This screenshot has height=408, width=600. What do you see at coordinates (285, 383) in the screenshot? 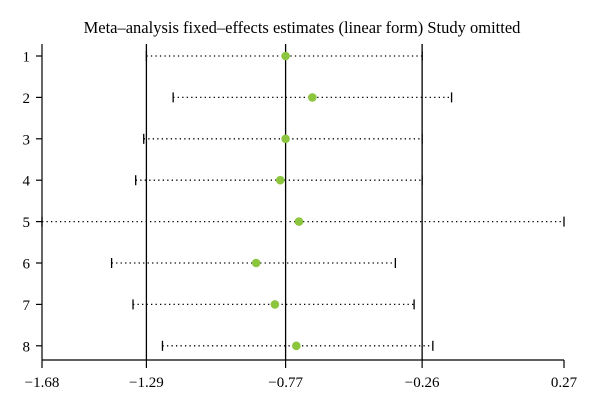
I see `x-tick-label: −0.77` at bounding box center [285, 383].